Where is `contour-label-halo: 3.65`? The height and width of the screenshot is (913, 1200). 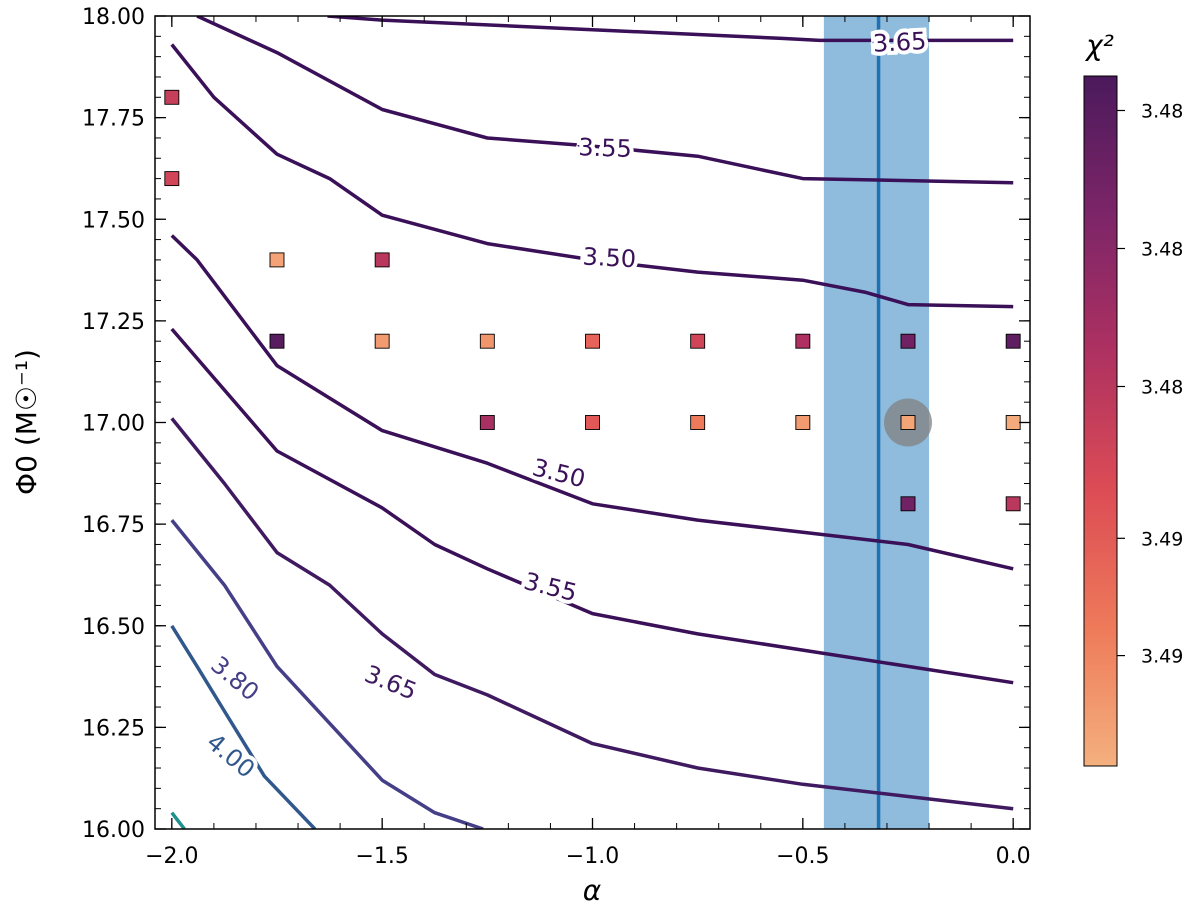
contour-label-halo: 3.65 is located at coordinates (899, 42).